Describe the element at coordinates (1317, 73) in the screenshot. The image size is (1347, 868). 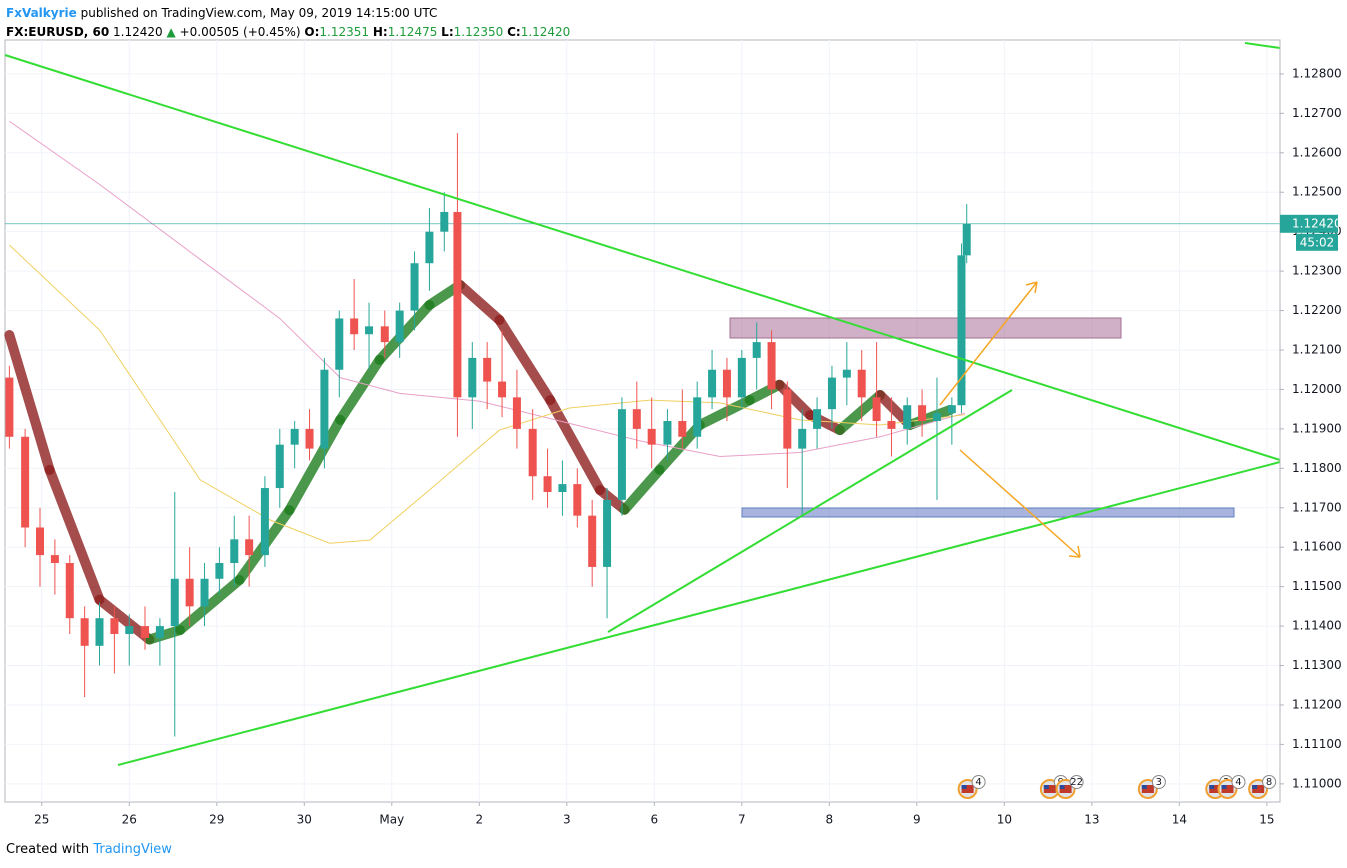
I see `y-tick-label: 1.12800` at that location.